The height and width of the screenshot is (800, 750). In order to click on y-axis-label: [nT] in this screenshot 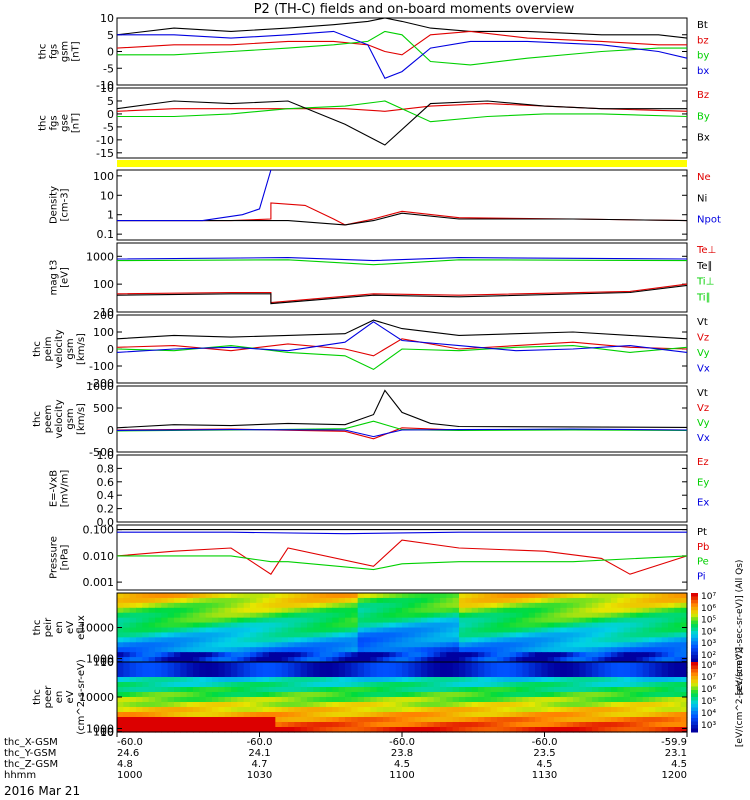, I will do `click(76, 123)`.